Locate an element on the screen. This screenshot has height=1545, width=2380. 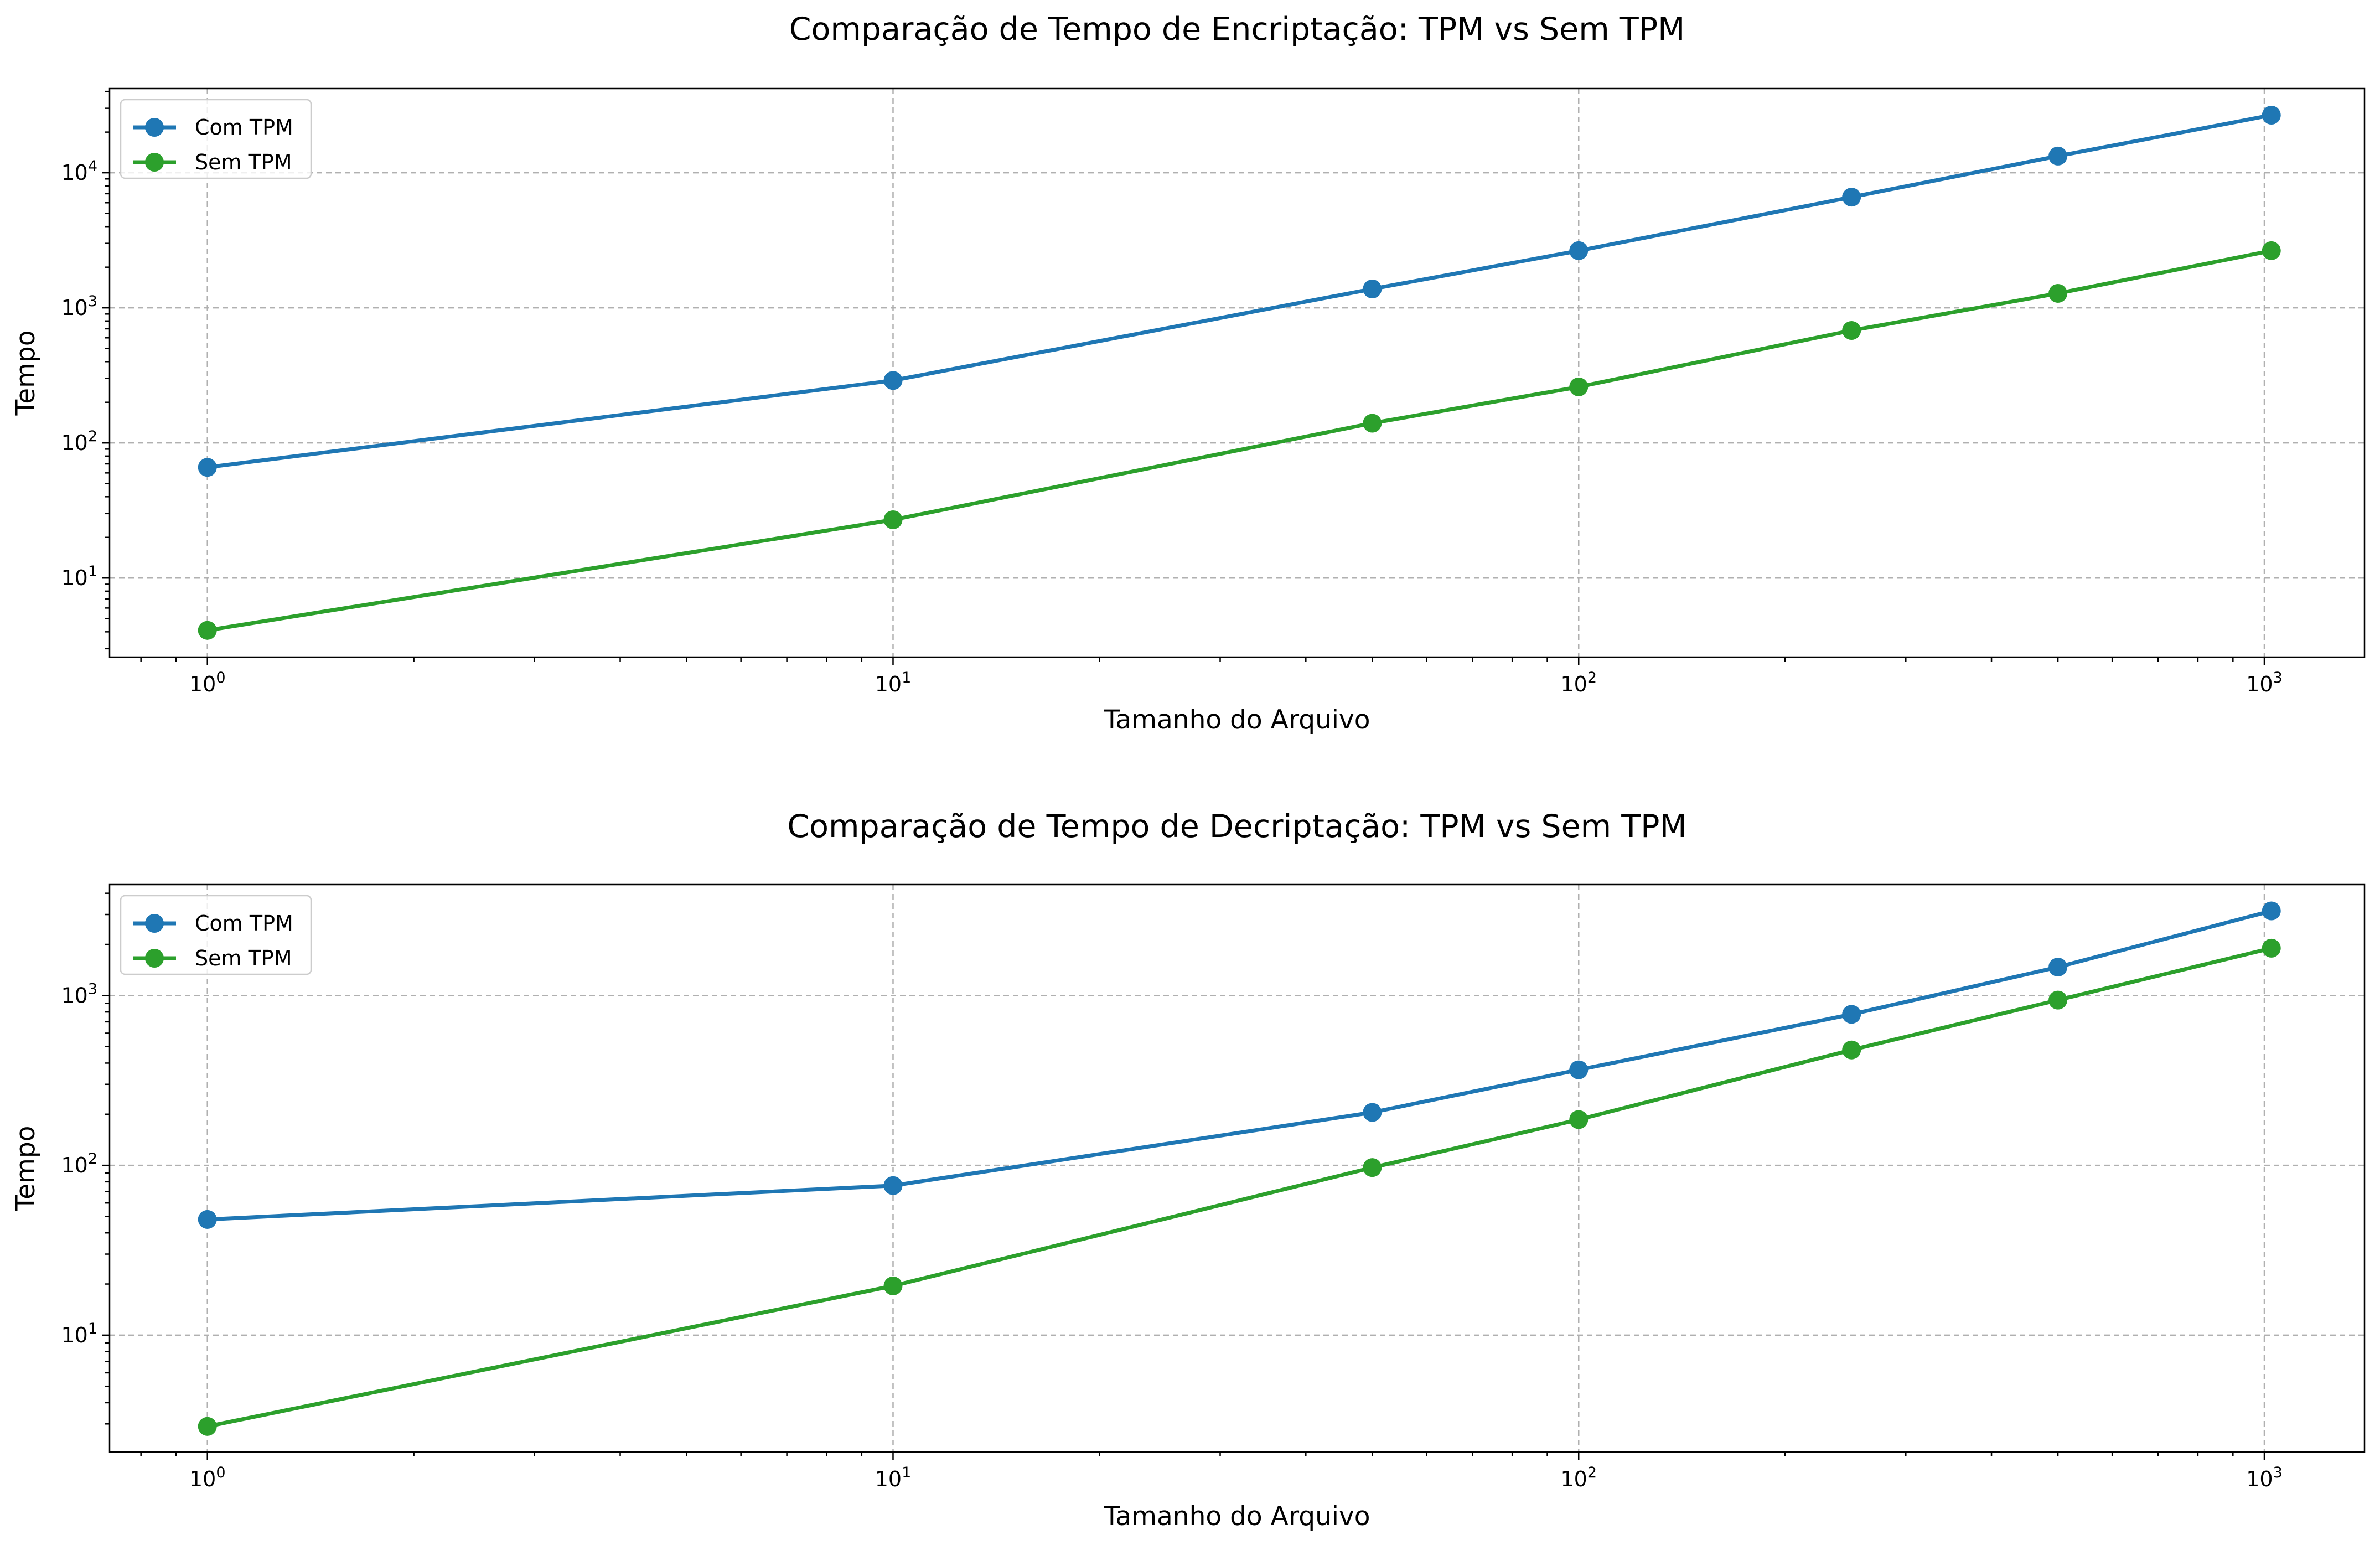
y-tick-label: 104 is located at coordinates (79, 171).